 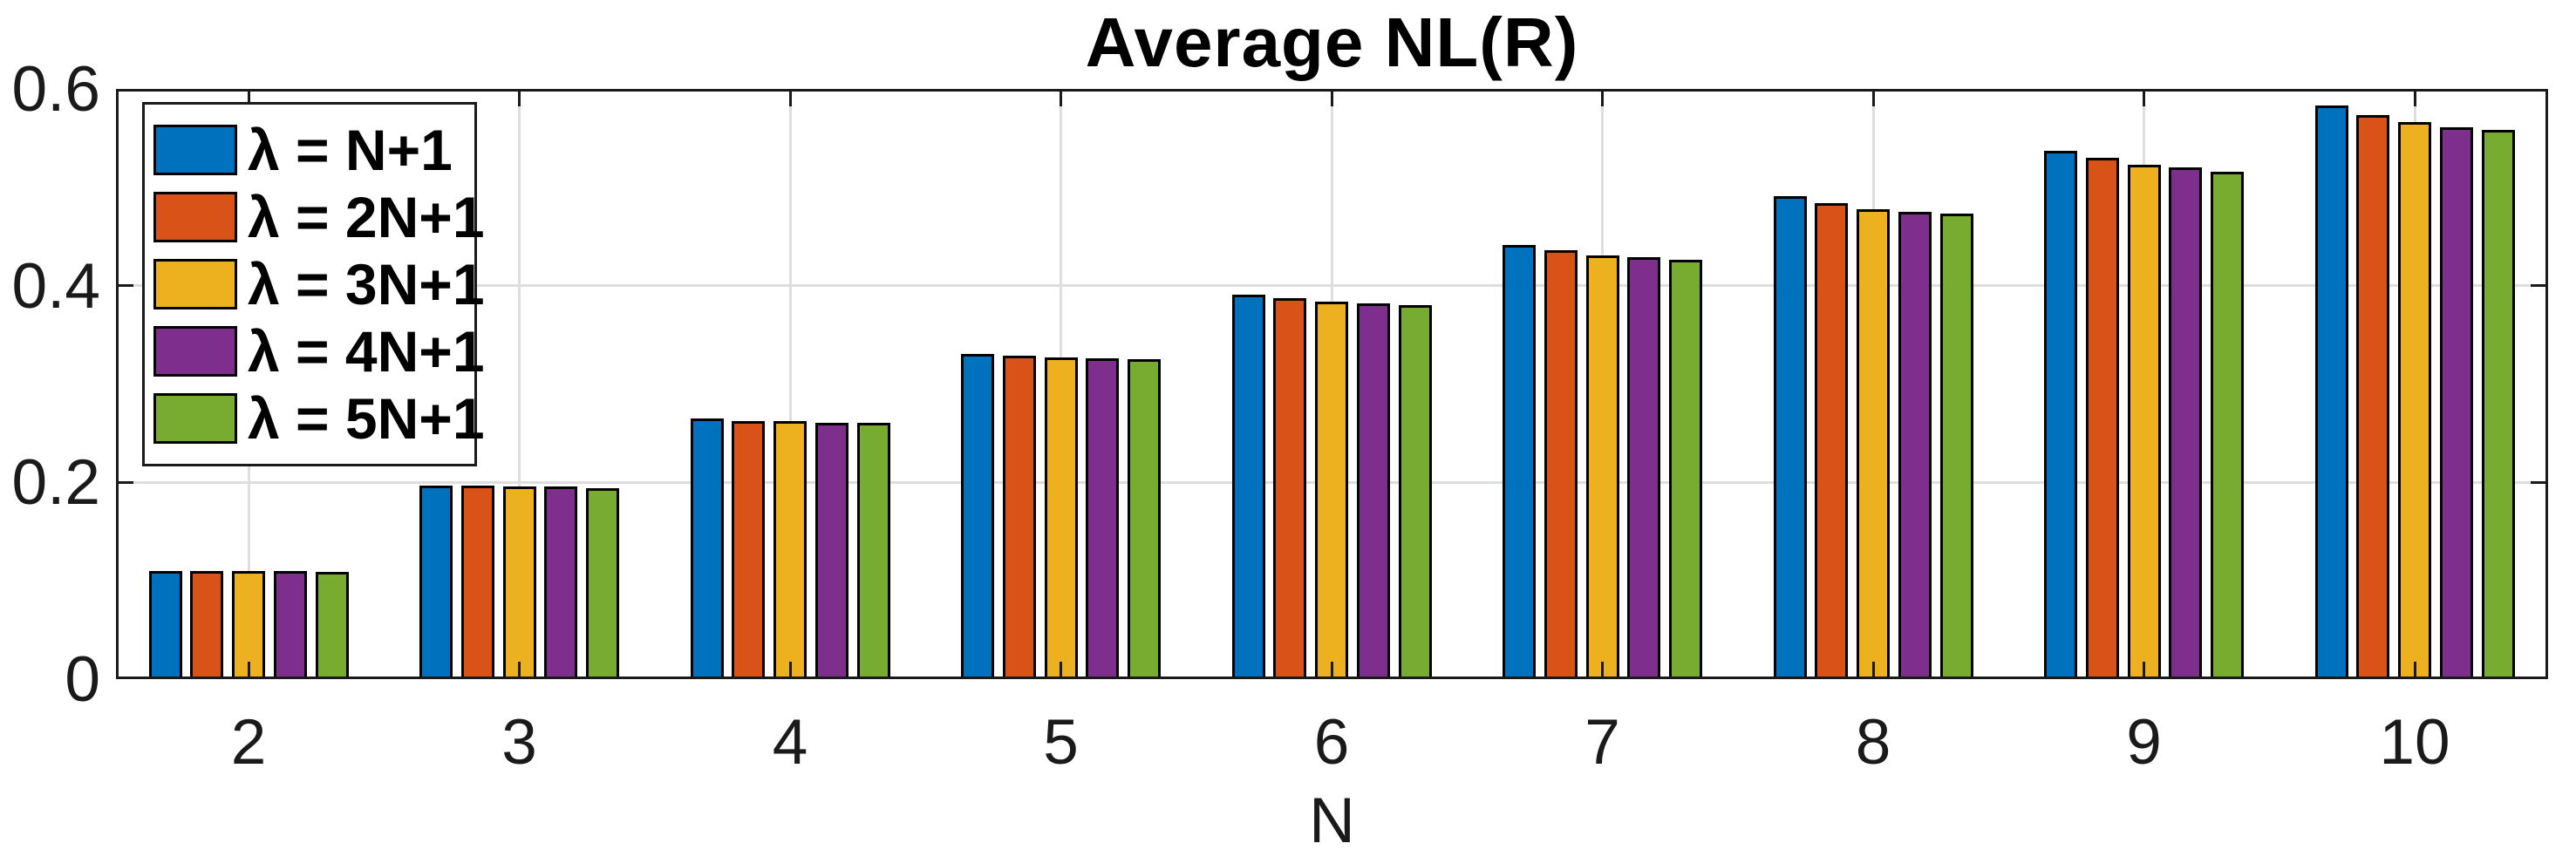 What do you see at coordinates (1248, 487) in the screenshot?
I see `bar-λ=N+1-N6` at bounding box center [1248, 487].